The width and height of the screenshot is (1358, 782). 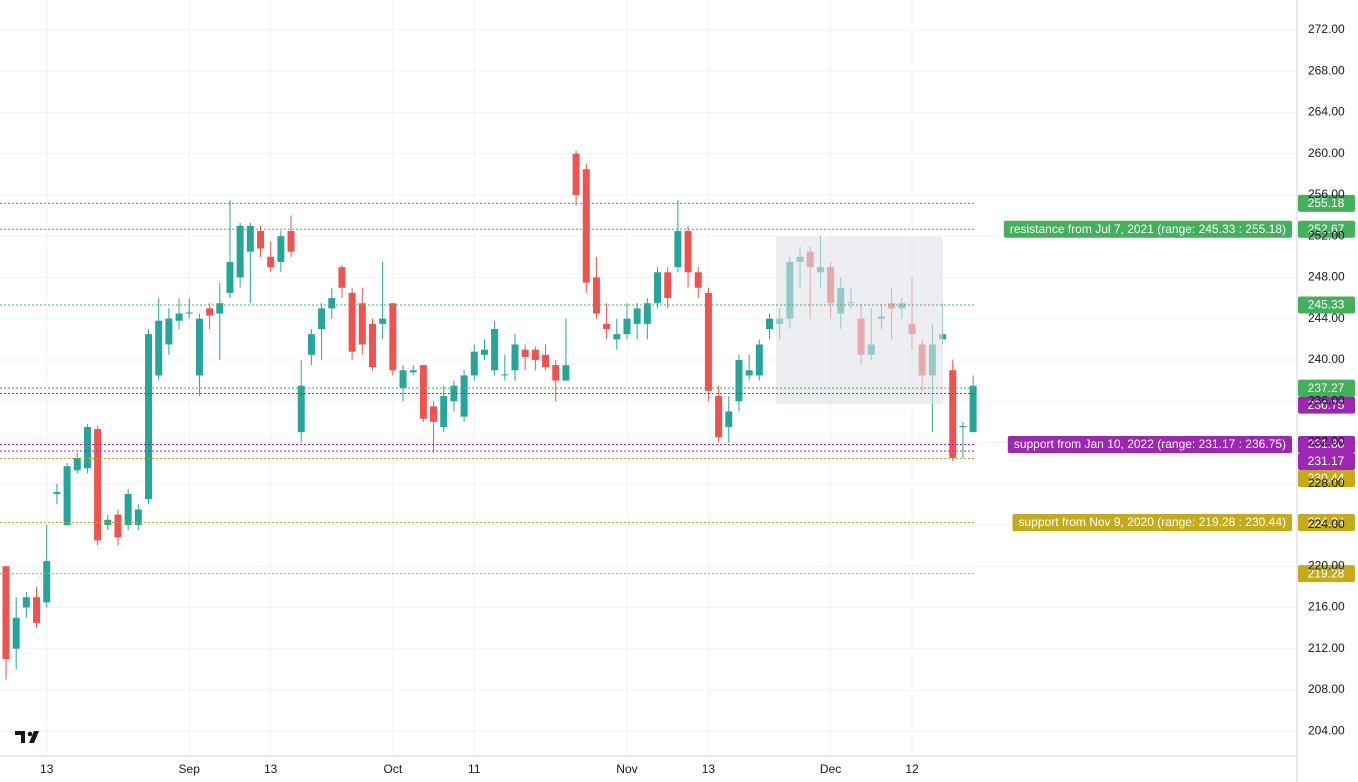 I want to click on y-tick-label: 212.00, so click(x=1326, y=648).